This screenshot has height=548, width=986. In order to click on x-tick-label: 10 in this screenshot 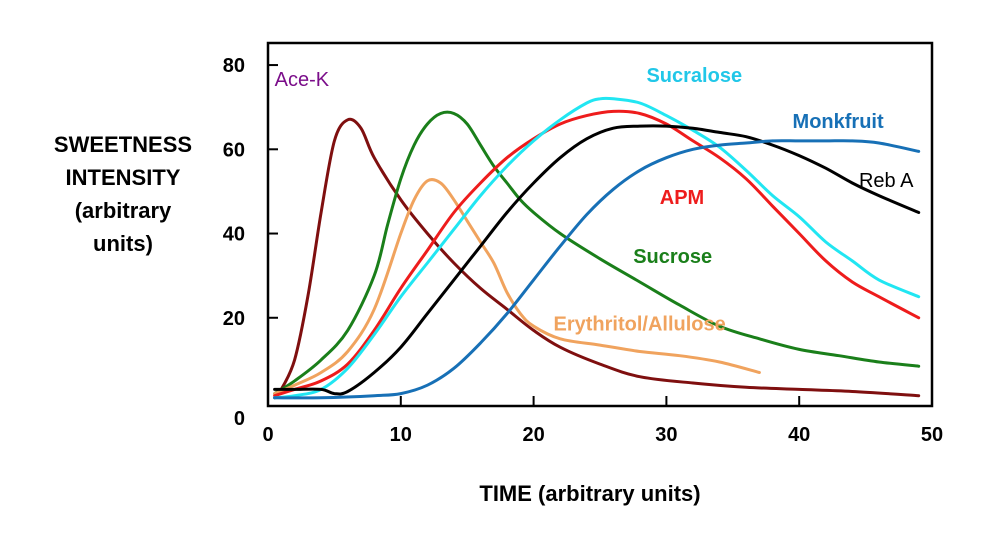, I will do `click(401, 435)`.